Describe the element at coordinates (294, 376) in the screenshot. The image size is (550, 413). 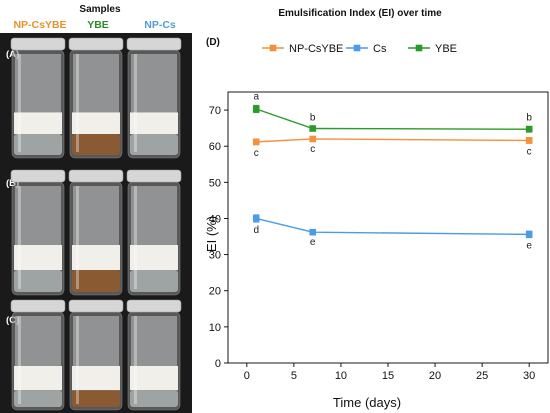
I see `x-tick-label: 5` at that location.